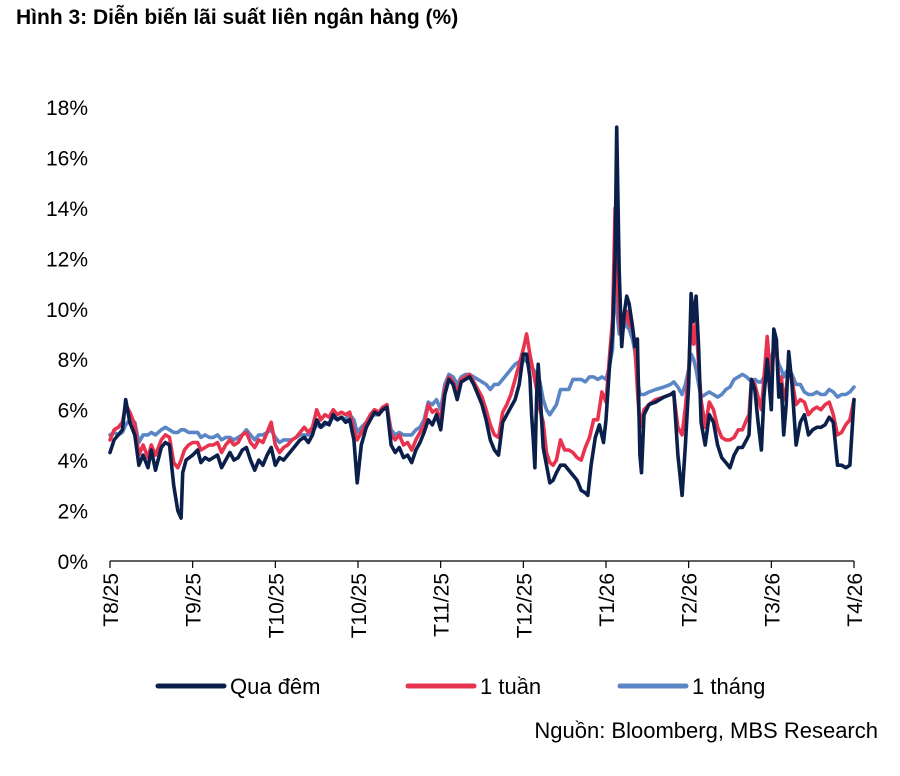 This screenshot has height=776, width=900. Describe the element at coordinates (67, 259) in the screenshot. I see `y-tick-label: 12%` at that location.